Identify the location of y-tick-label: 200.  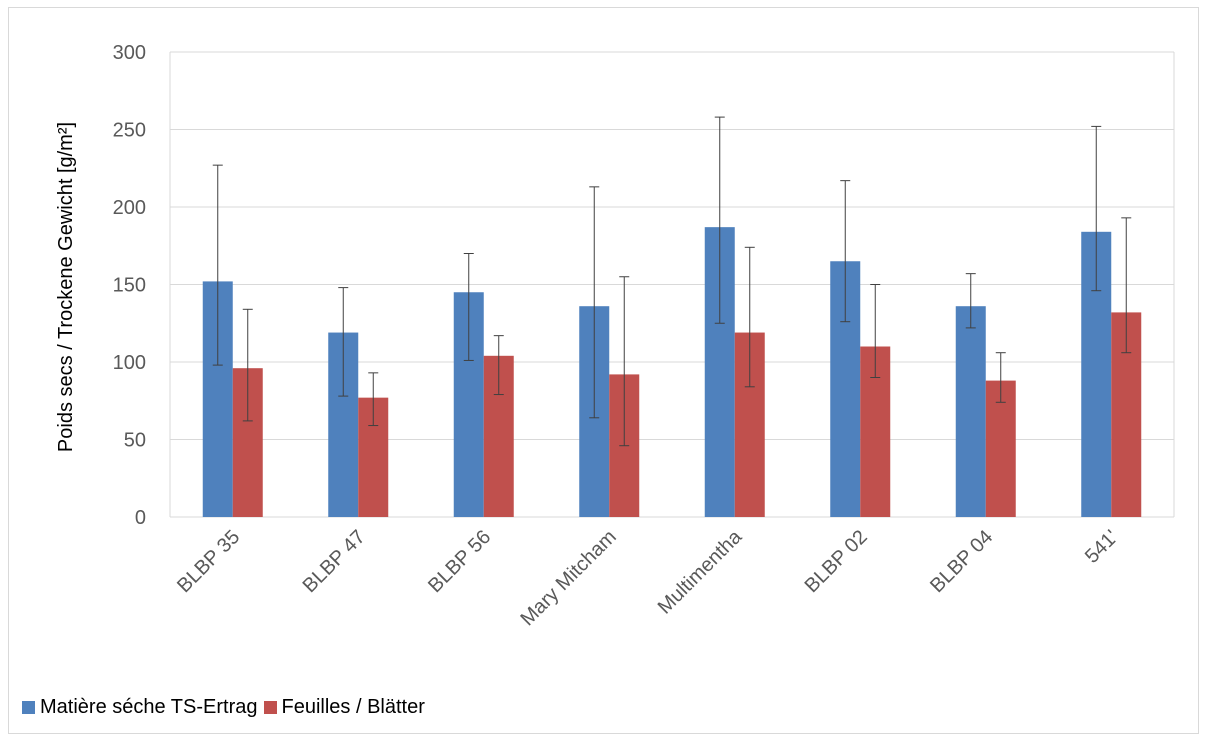
(129, 208).